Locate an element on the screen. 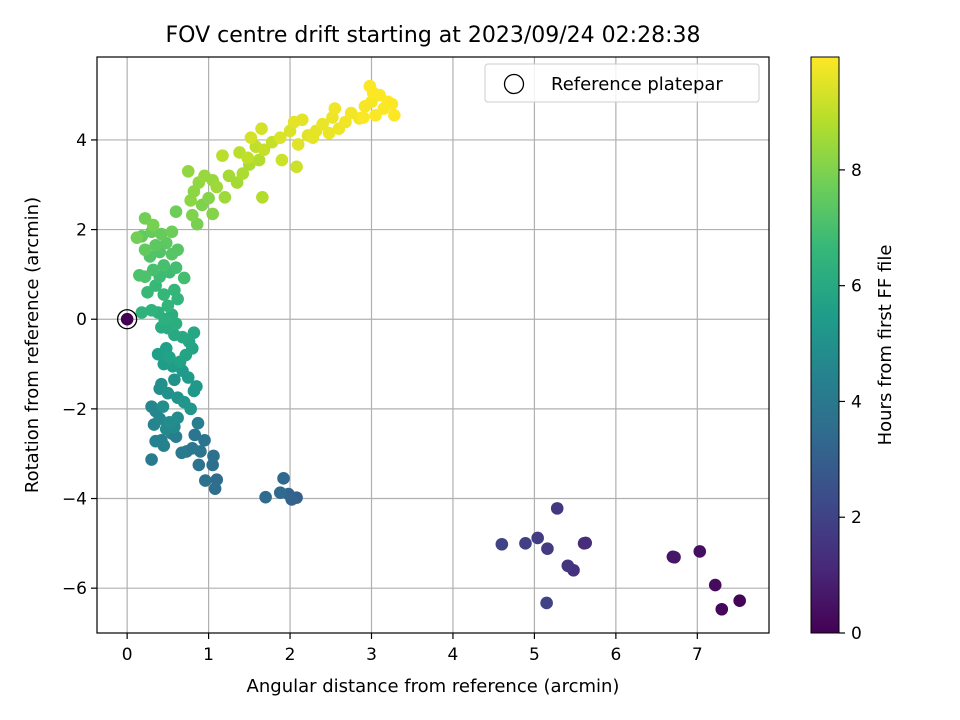 The image size is (960, 720). colorbar-label: Hours from first FF file is located at coordinates (885, 345).